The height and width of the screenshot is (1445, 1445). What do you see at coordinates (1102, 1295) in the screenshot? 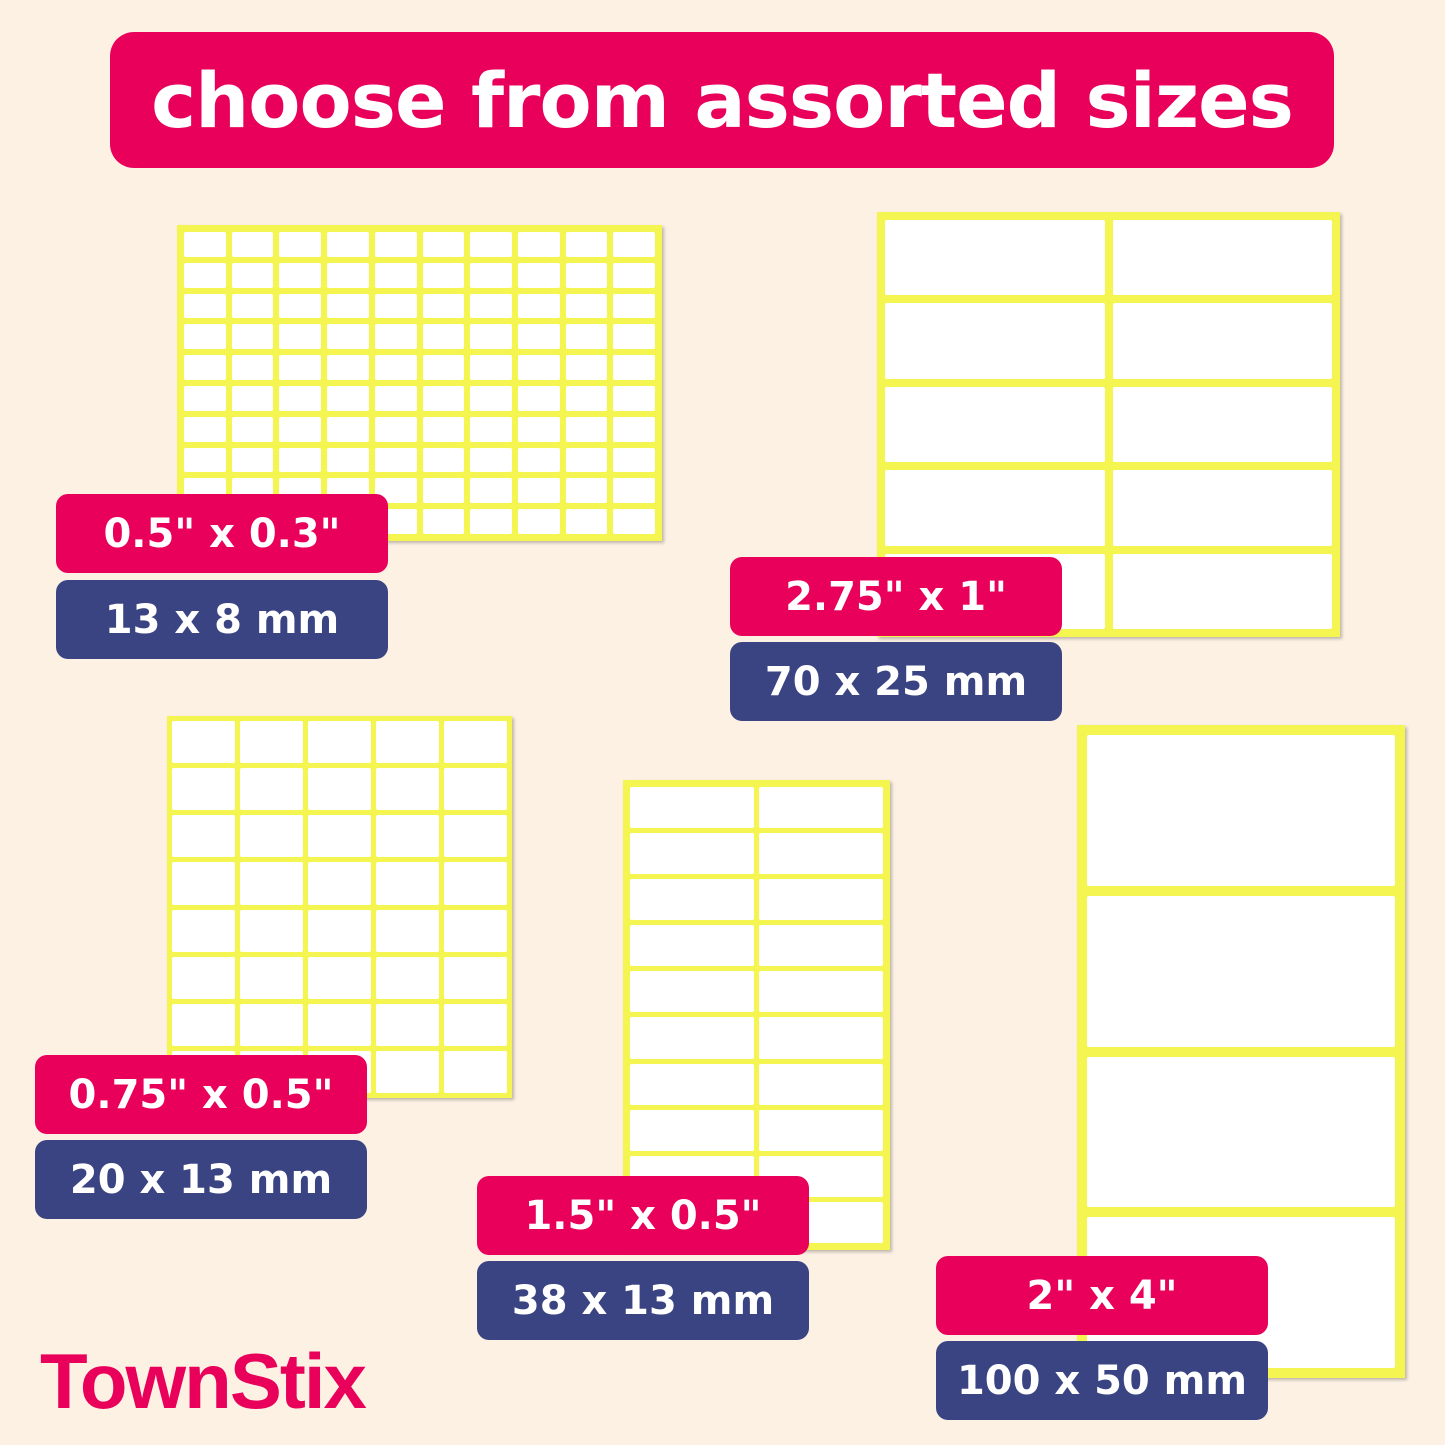
I see `size-inches-tag: 2" x 4"` at bounding box center [1102, 1295].